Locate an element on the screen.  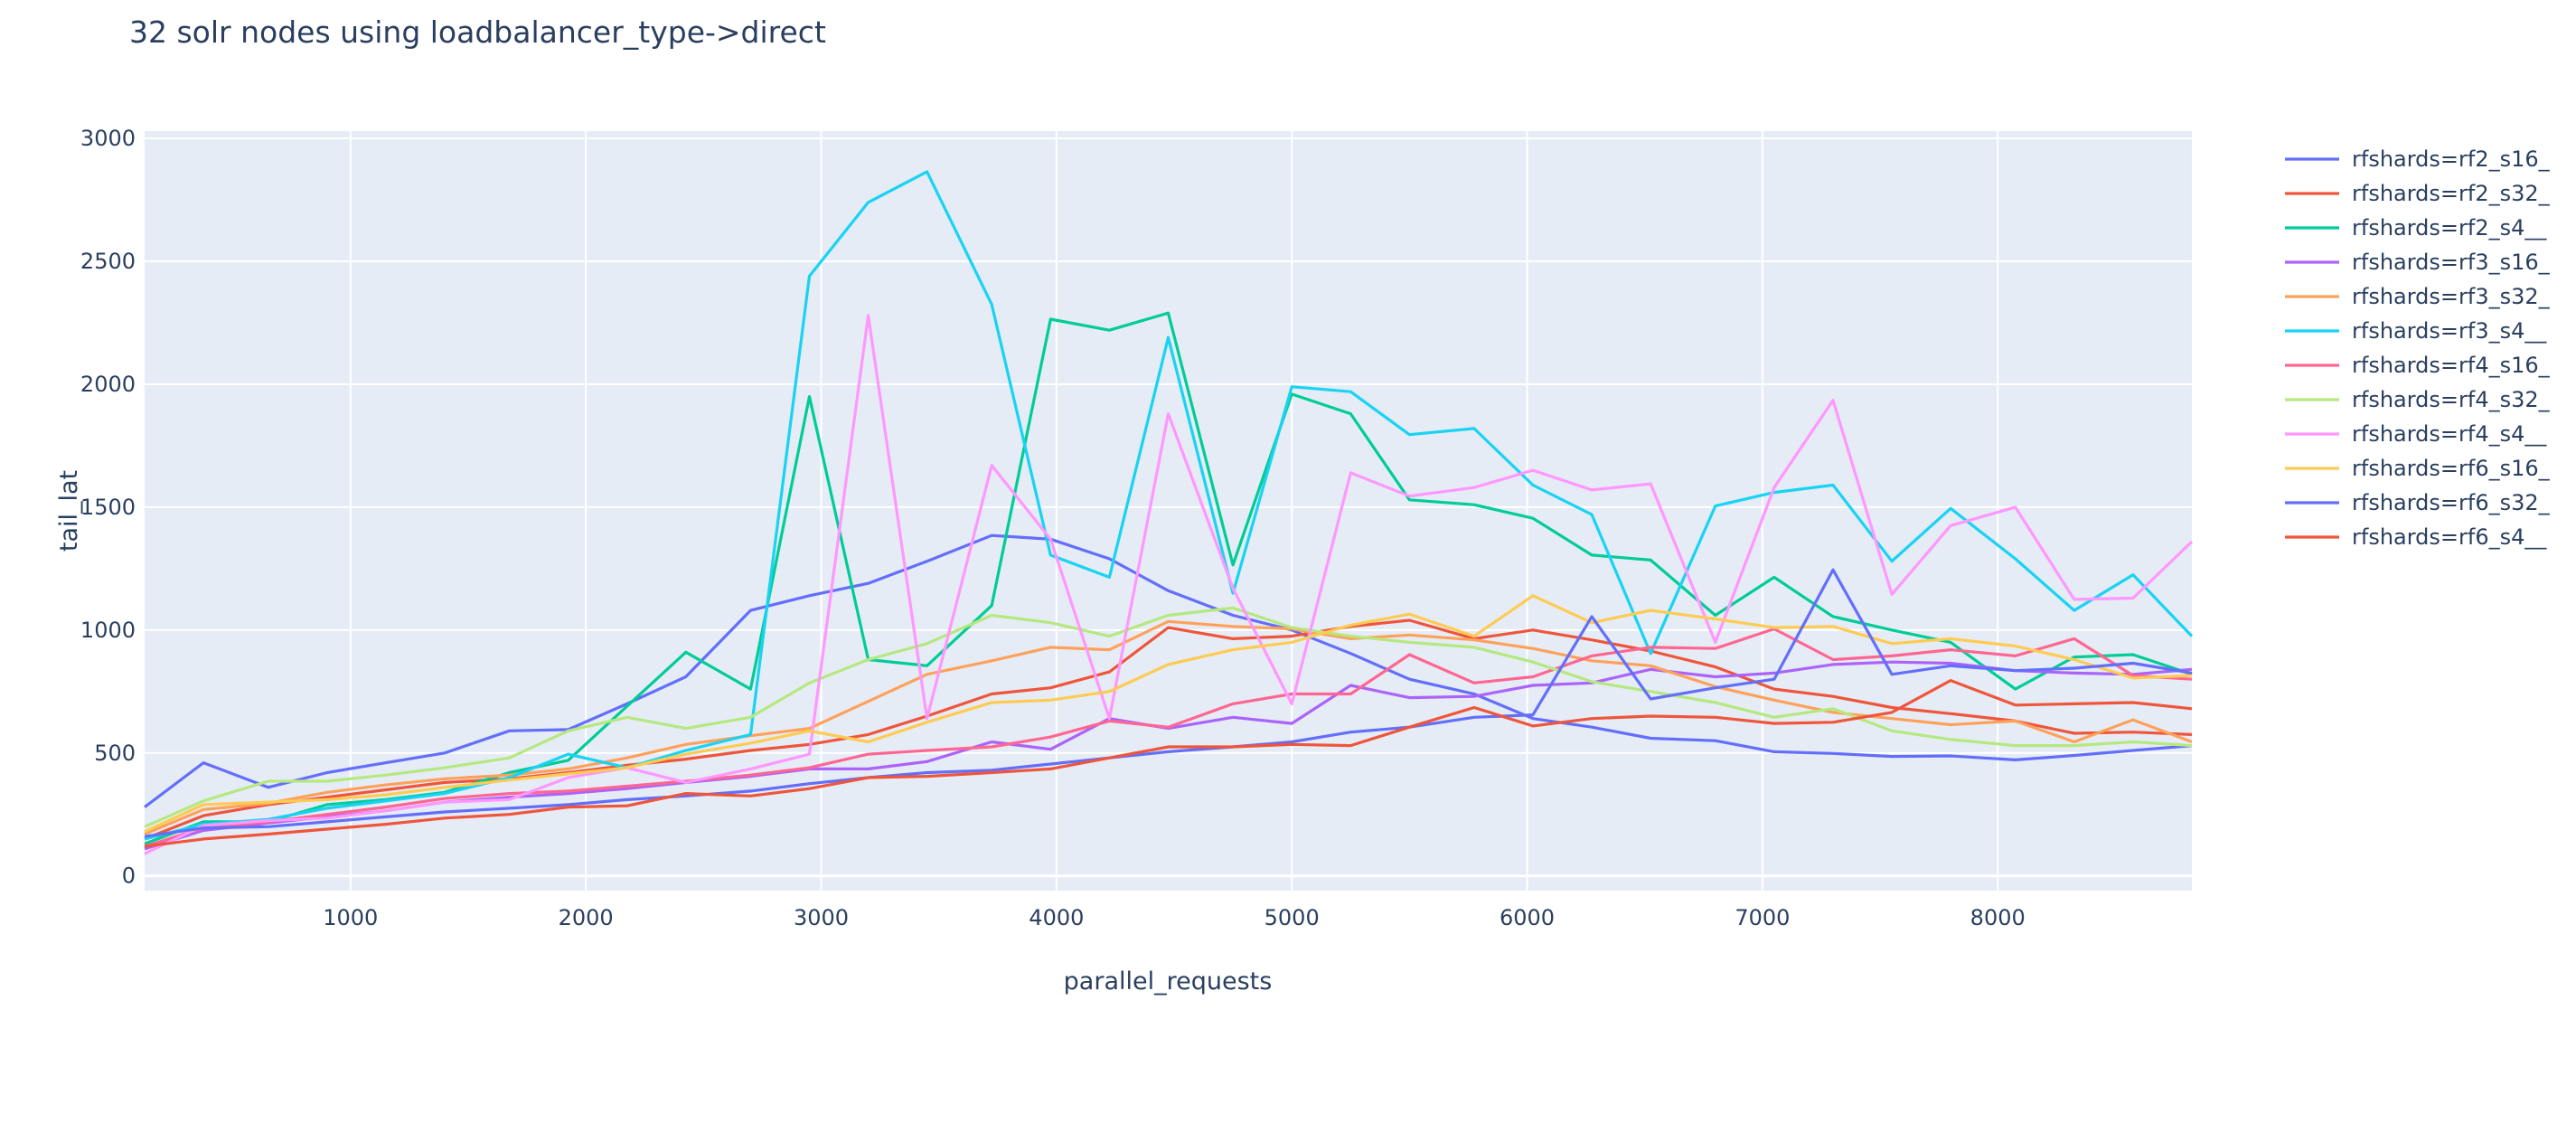
legend-entry: rfshards=rf3_s16_ is located at coordinates (2451, 262).